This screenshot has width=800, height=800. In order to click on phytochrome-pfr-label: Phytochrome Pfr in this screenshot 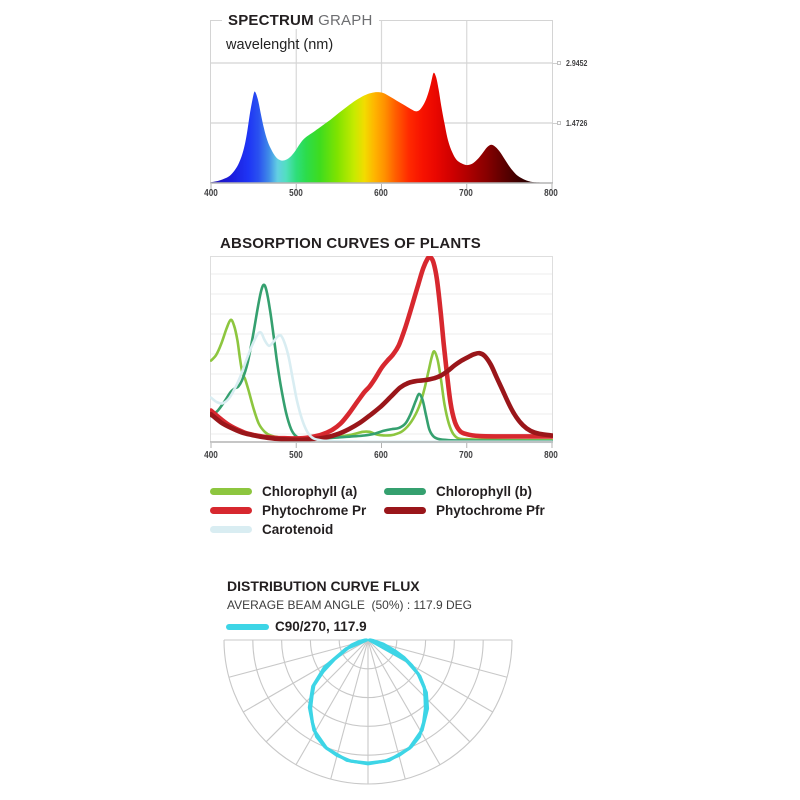, I will do `click(490, 510)`.